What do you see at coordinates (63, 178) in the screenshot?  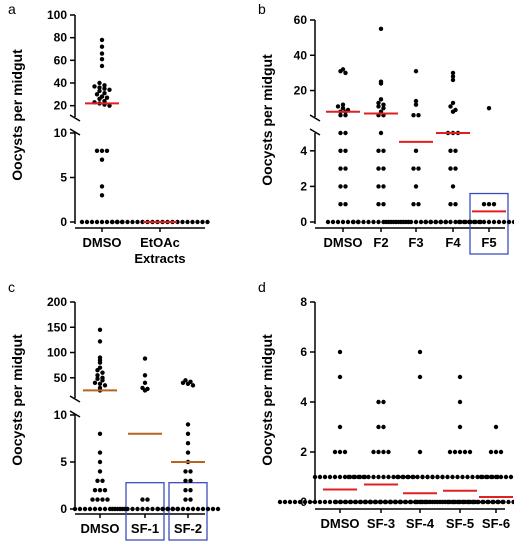 I see `panel-a-ytick-label-1: 5` at bounding box center [63, 178].